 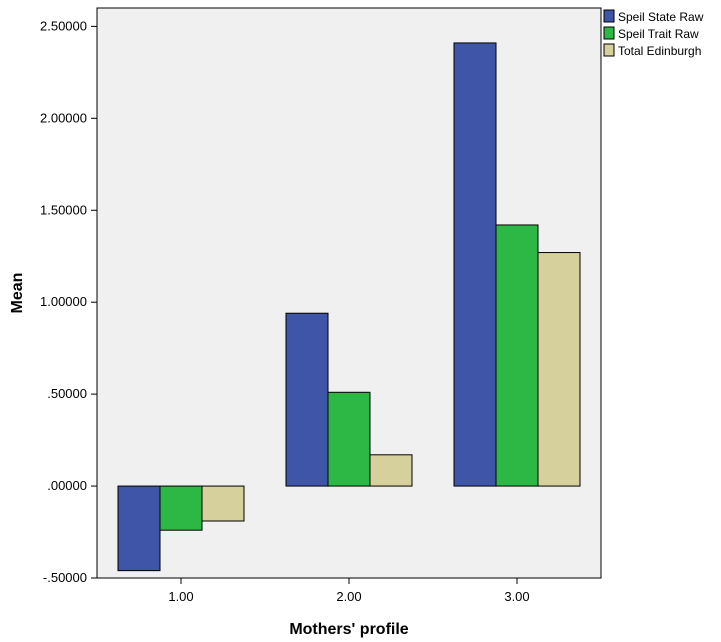 I want to click on y-tick-label: -.50000, so click(x=65, y=577).